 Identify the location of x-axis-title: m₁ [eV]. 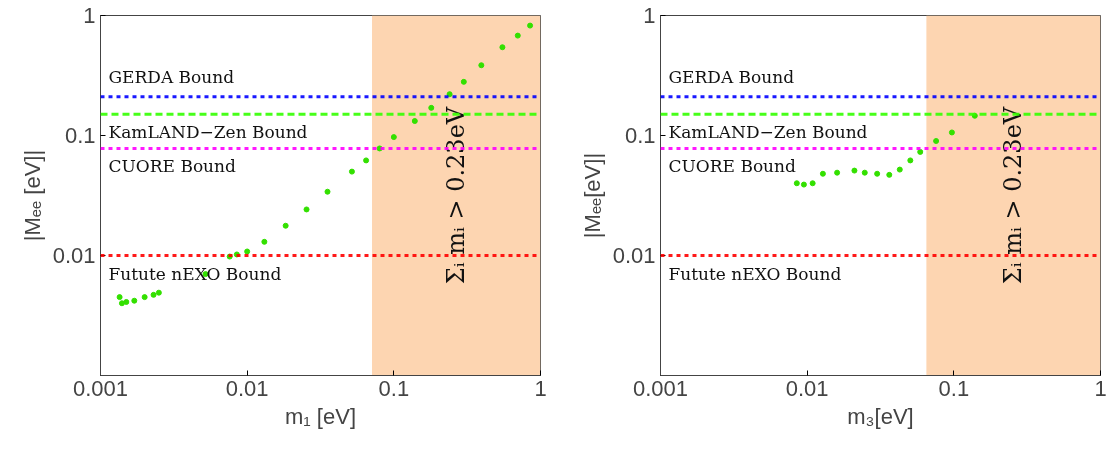
(320, 416).